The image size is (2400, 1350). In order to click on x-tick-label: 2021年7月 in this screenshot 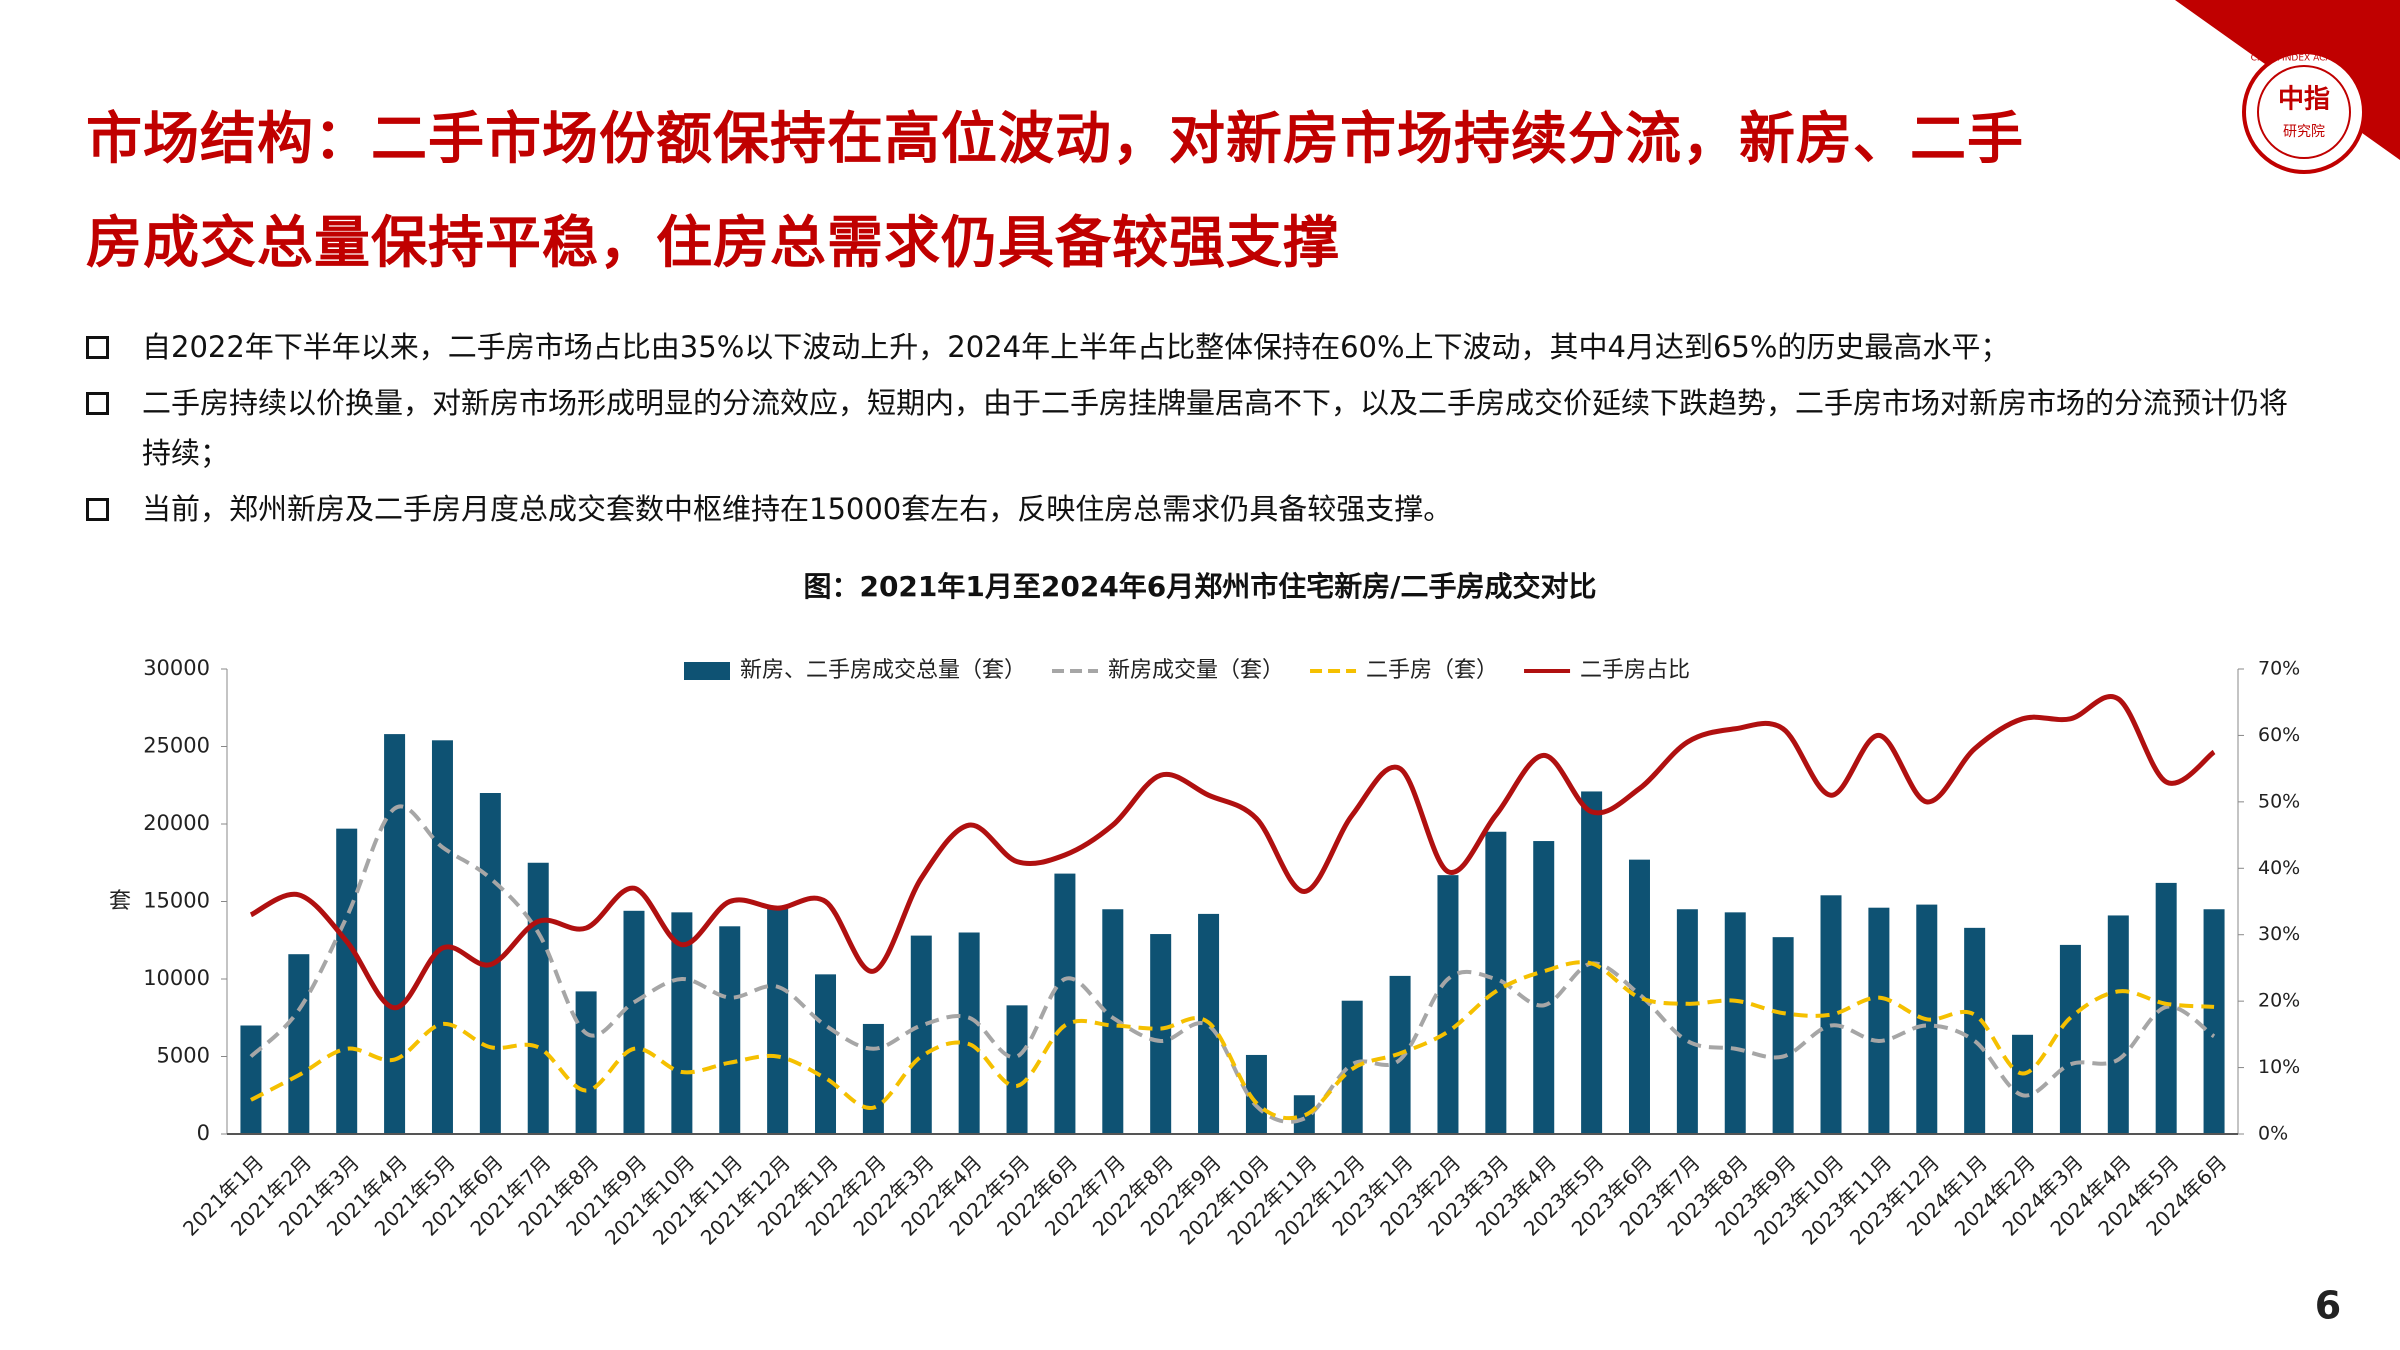, I will do `click(510, 1195)`.